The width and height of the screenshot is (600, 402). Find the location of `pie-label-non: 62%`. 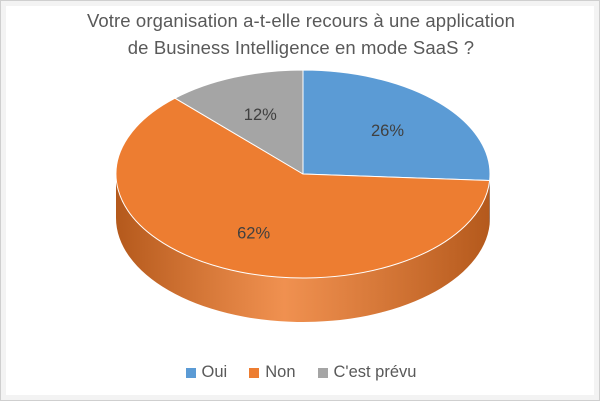

pie-label-non: 62% is located at coordinates (253, 233).